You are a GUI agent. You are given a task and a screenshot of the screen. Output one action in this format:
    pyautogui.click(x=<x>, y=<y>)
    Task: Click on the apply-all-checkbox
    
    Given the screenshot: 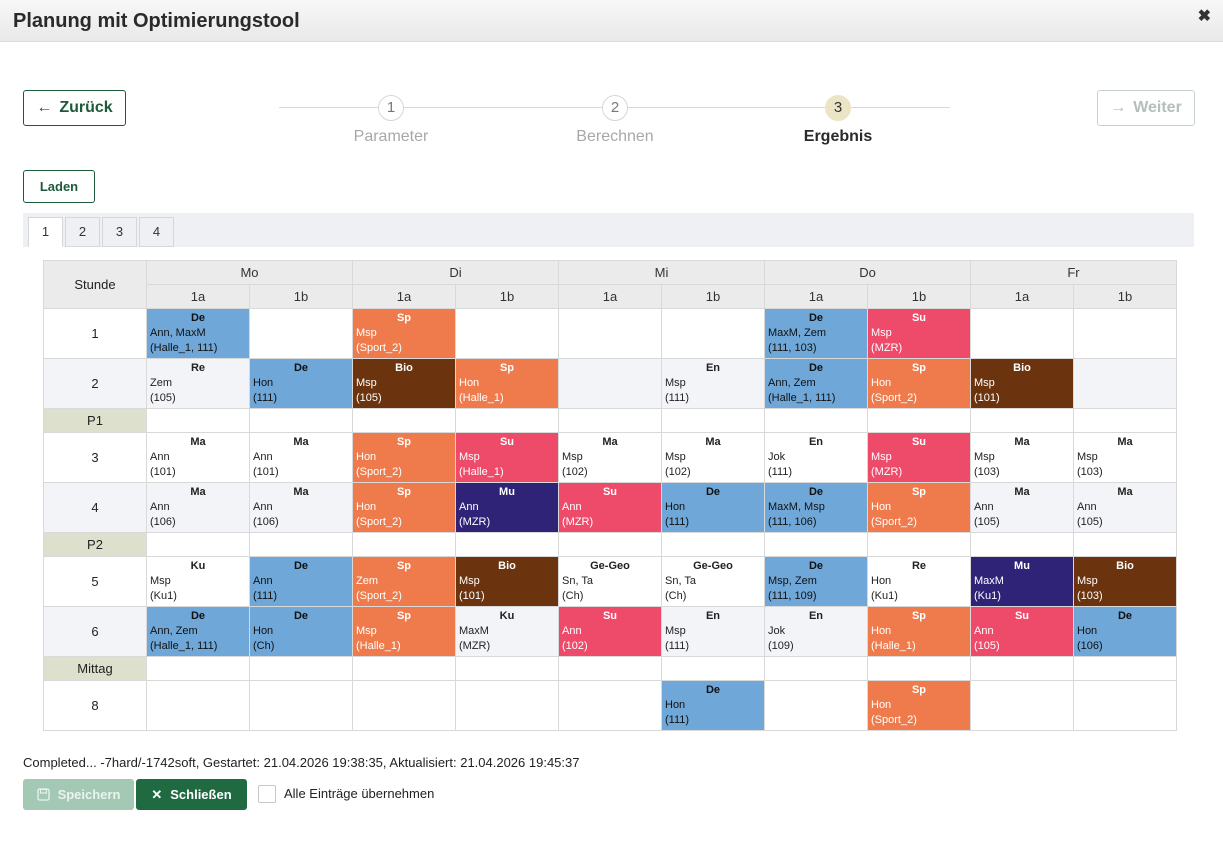 What is the action you would take?
    pyautogui.click(x=267, y=794)
    